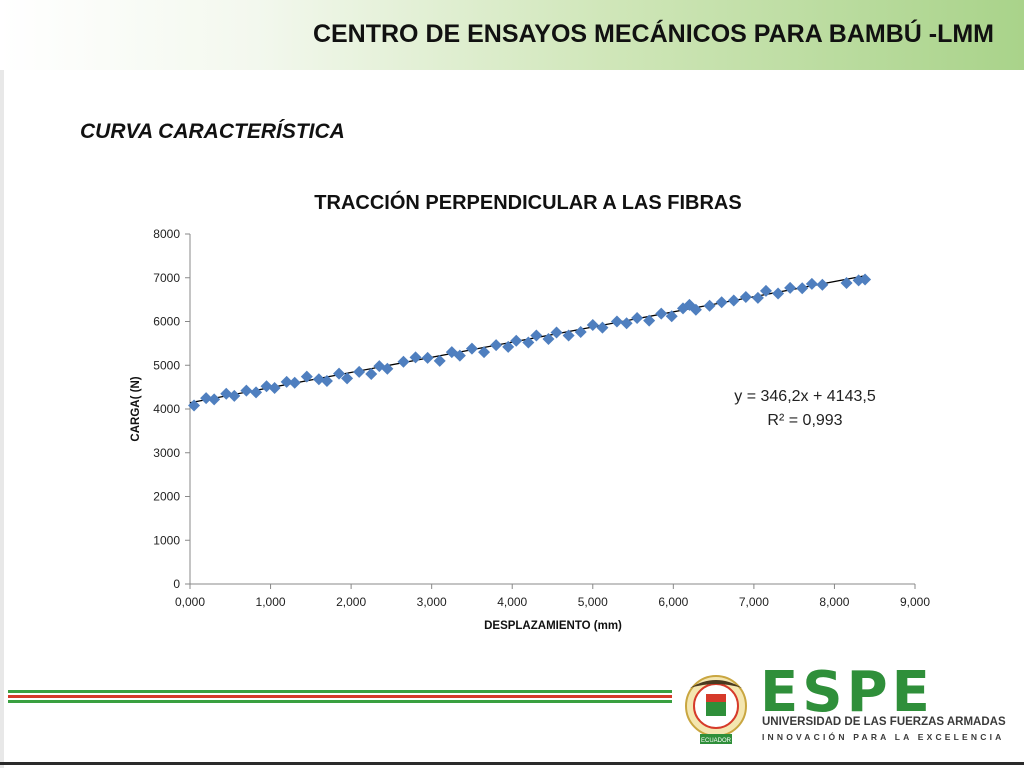 This screenshot has width=1024, height=768. What do you see at coordinates (340, 700) in the screenshot?
I see `footer-stripes` at bounding box center [340, 700].